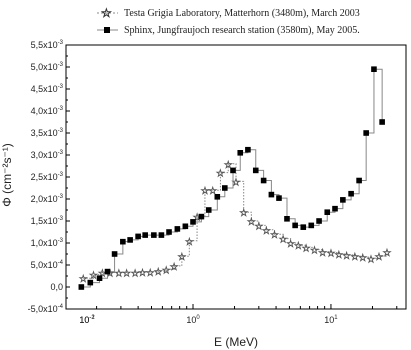 This screenshot has height=350, width=411. I want to click on x-axis-title: E (MeV), so click(236, 342).